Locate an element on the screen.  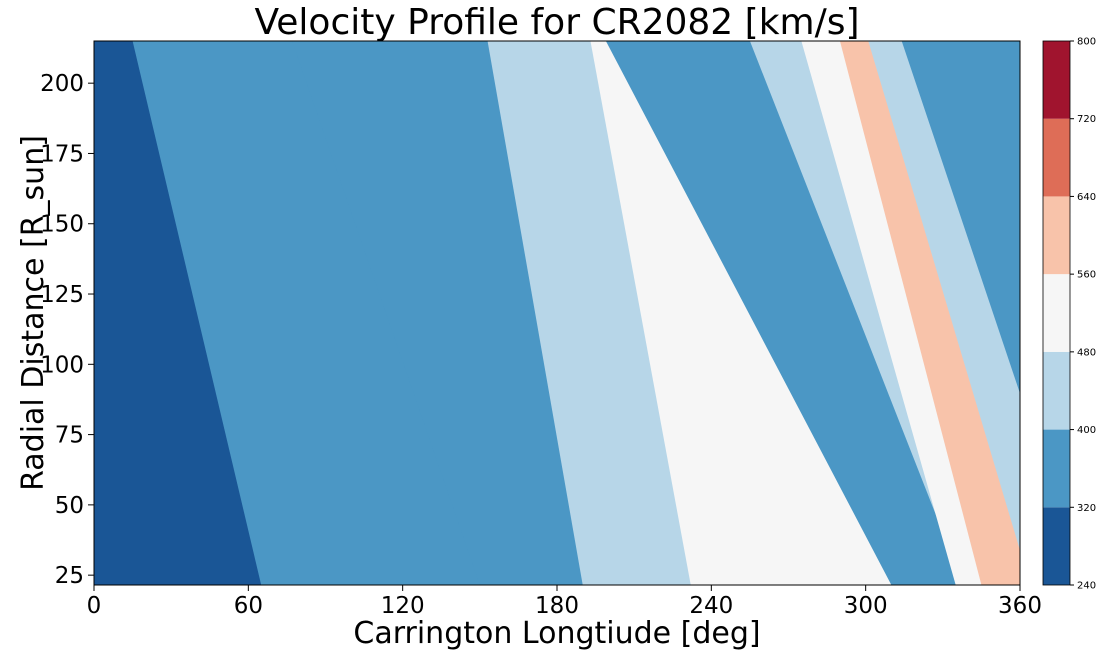
y-tick-label: 200 is located at coordinates (62, 84).